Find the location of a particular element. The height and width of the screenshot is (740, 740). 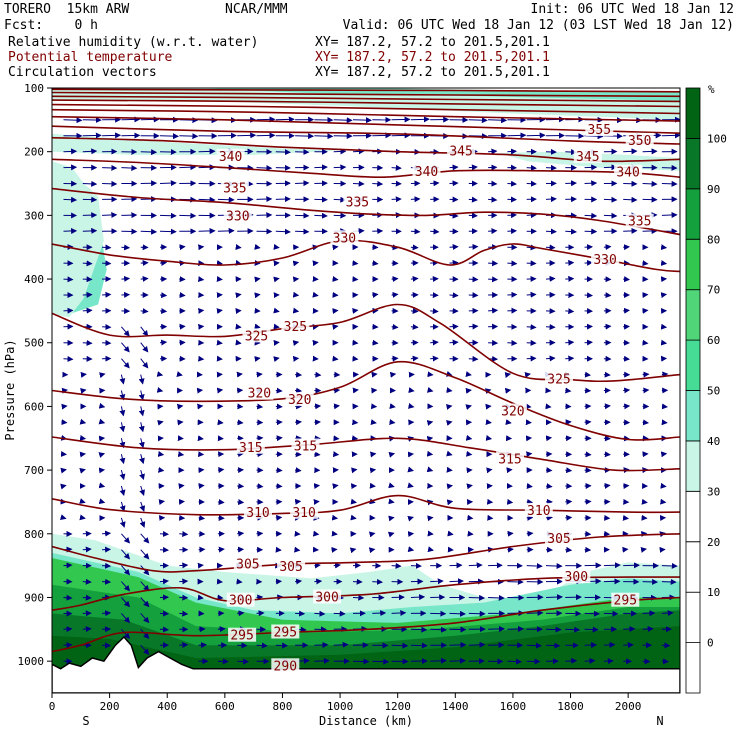

init-label: Init: 06 UTC Wed 18 Jan 12 is located at coordinates (632, 9).